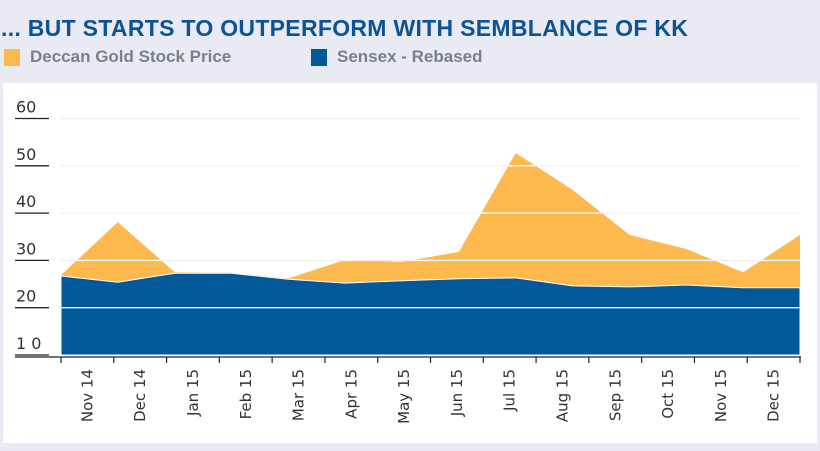 This screenshot has height=451, width=820. Describe the element at coordinates (510, 390) in the screenshot. I see `x-tick-label: Jul 15` at that location.